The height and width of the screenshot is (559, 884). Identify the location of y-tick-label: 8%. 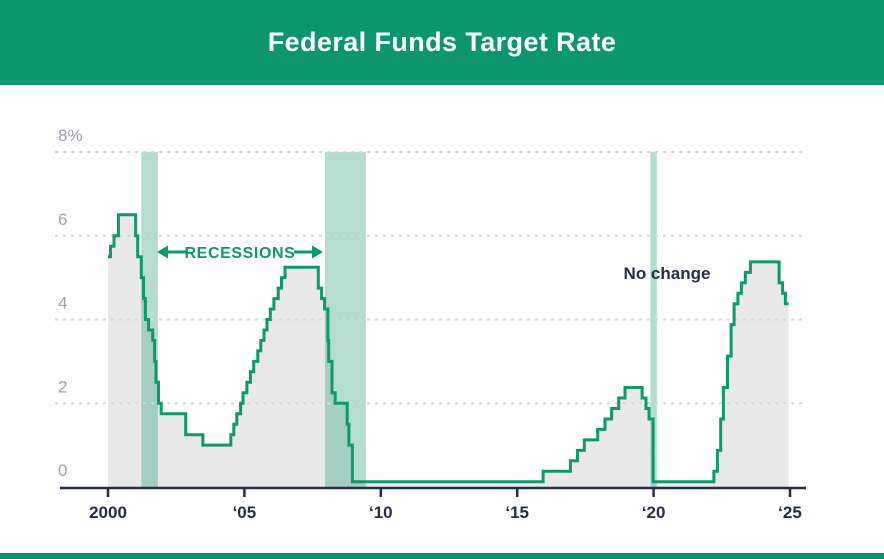
(70, 135).